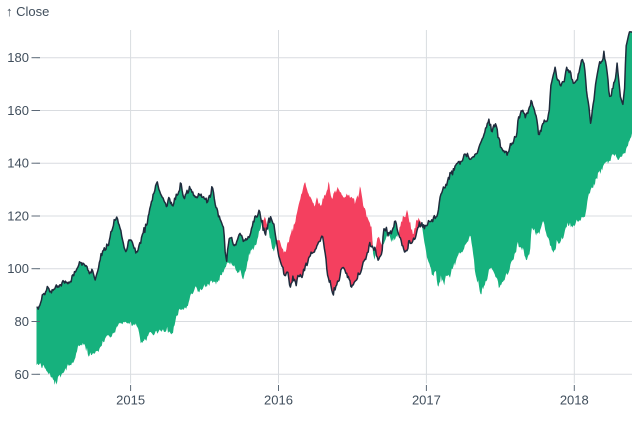  What do you see at coordinates (22, 374) in the screenshot?
I see `y-tick-label: 60` at bounding box center [22, 374].